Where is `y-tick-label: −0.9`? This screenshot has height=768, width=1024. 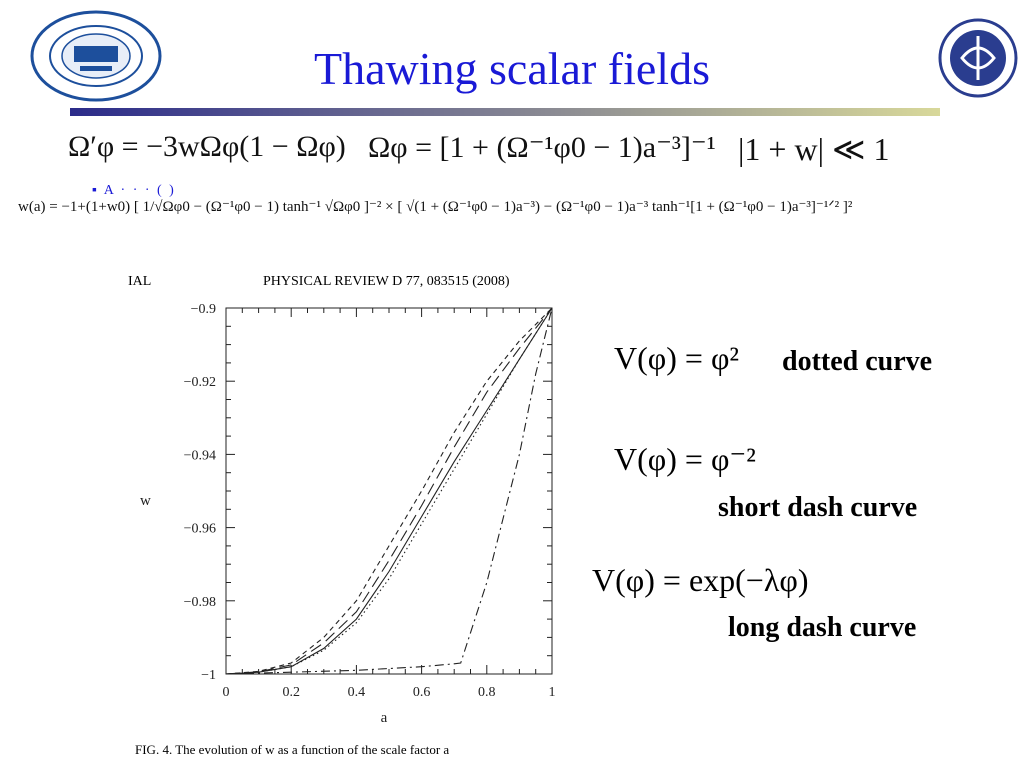 y-tick-label: −0.9 is located at coordinates (203, 309).